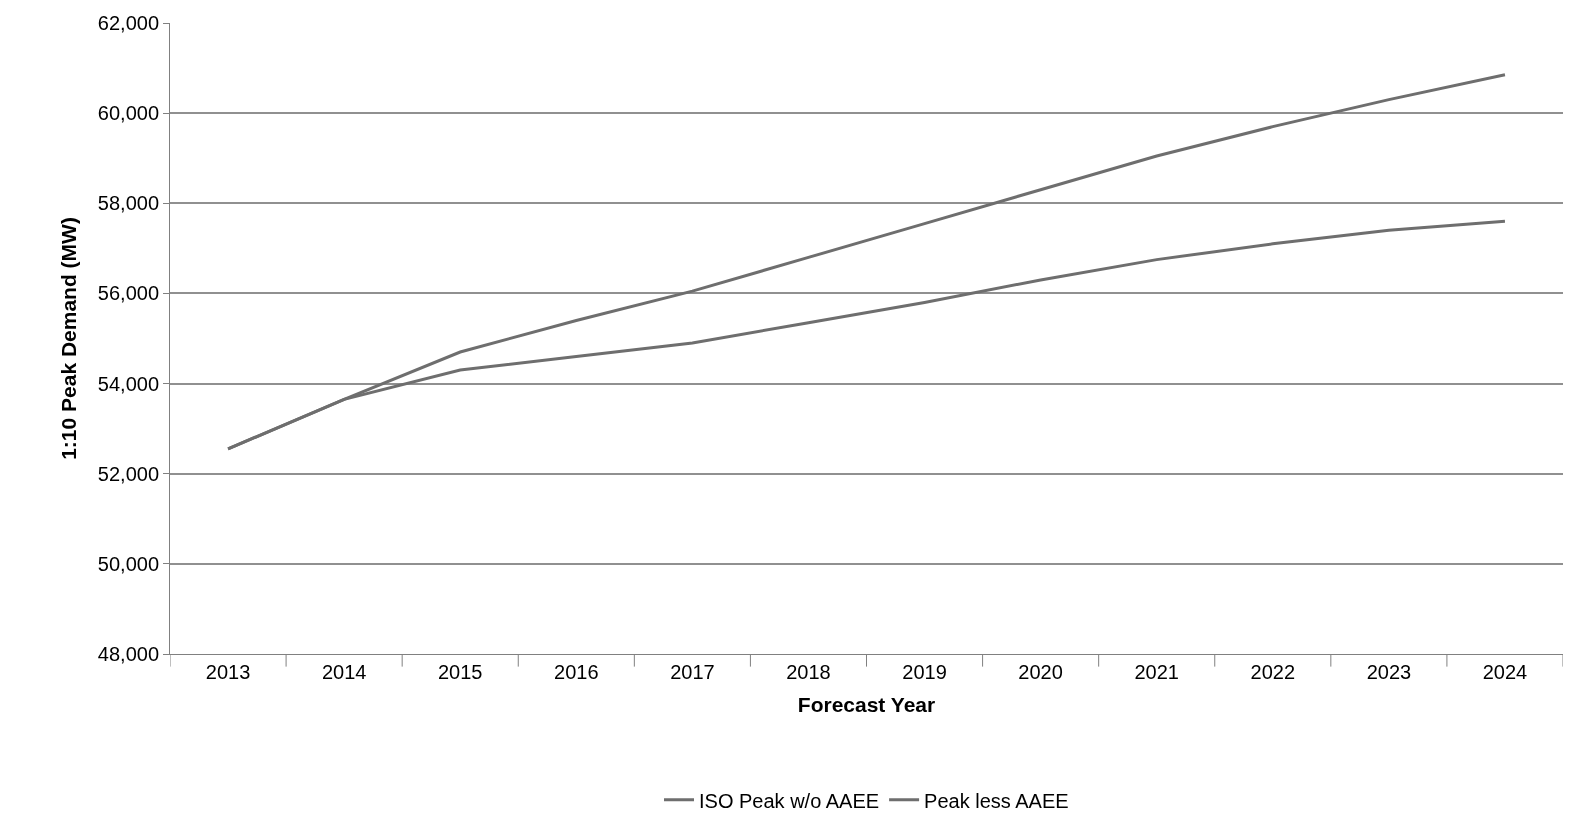 This screenshot has width=1583, height=831. I want to click on y-tick-label: 56,000, so click(128, 293).